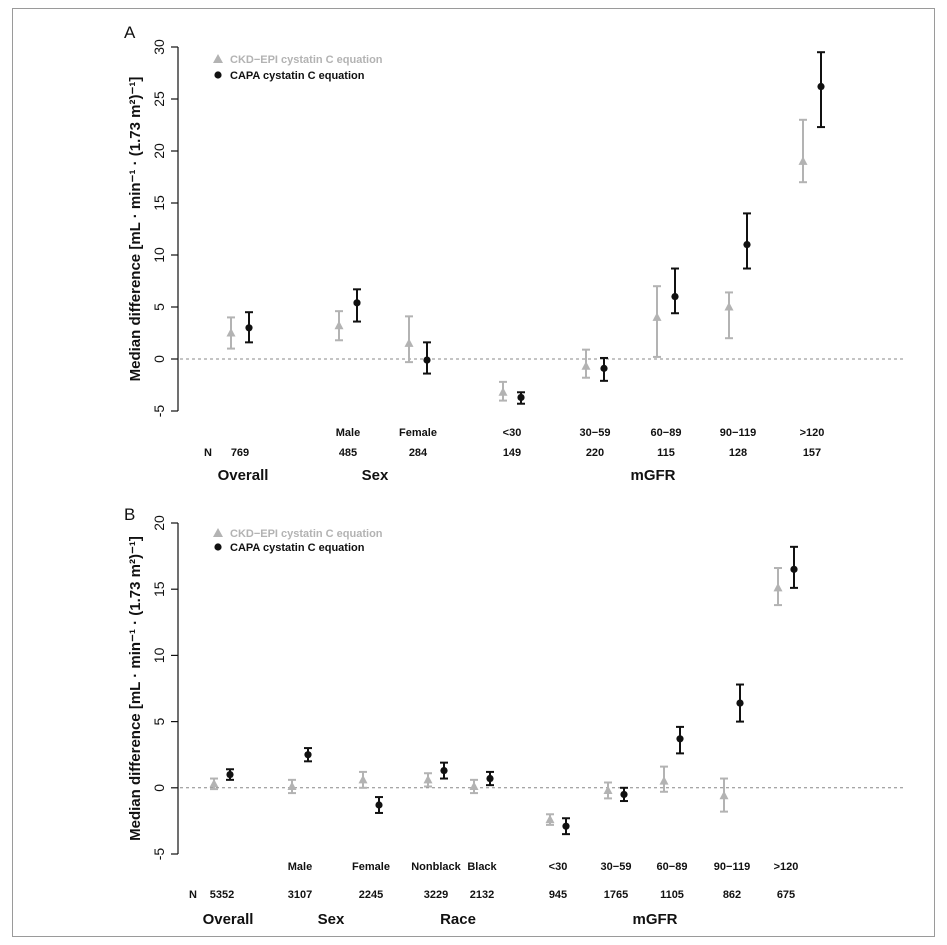 The width and height of the screenshot is (947, 945). What do you see at coordinates (228, 919) in the screenshot?
I see `panel-b-group-label-overall: Overall` at bounding box center [228, 919].